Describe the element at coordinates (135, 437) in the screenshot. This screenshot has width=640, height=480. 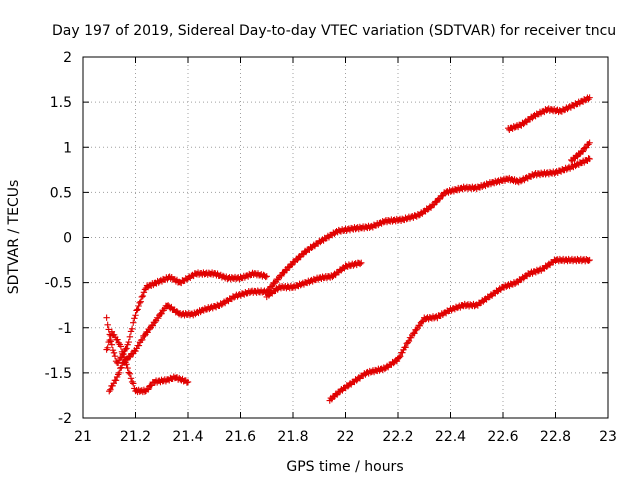
I see `x-tick-label: 21.2` at that location.